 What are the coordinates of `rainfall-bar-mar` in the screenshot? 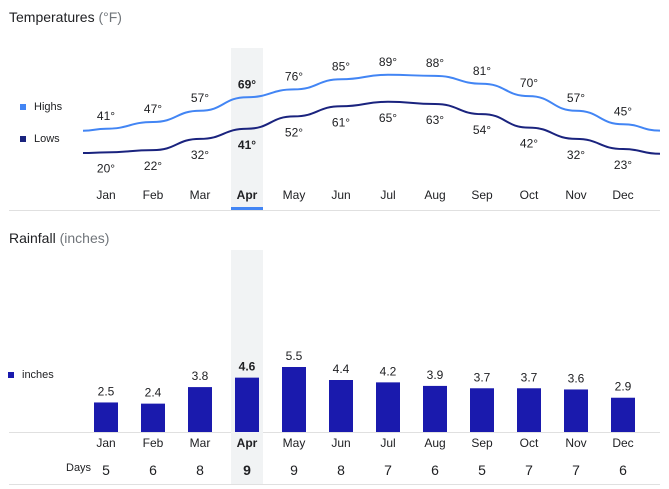 It's located at (200, 409).